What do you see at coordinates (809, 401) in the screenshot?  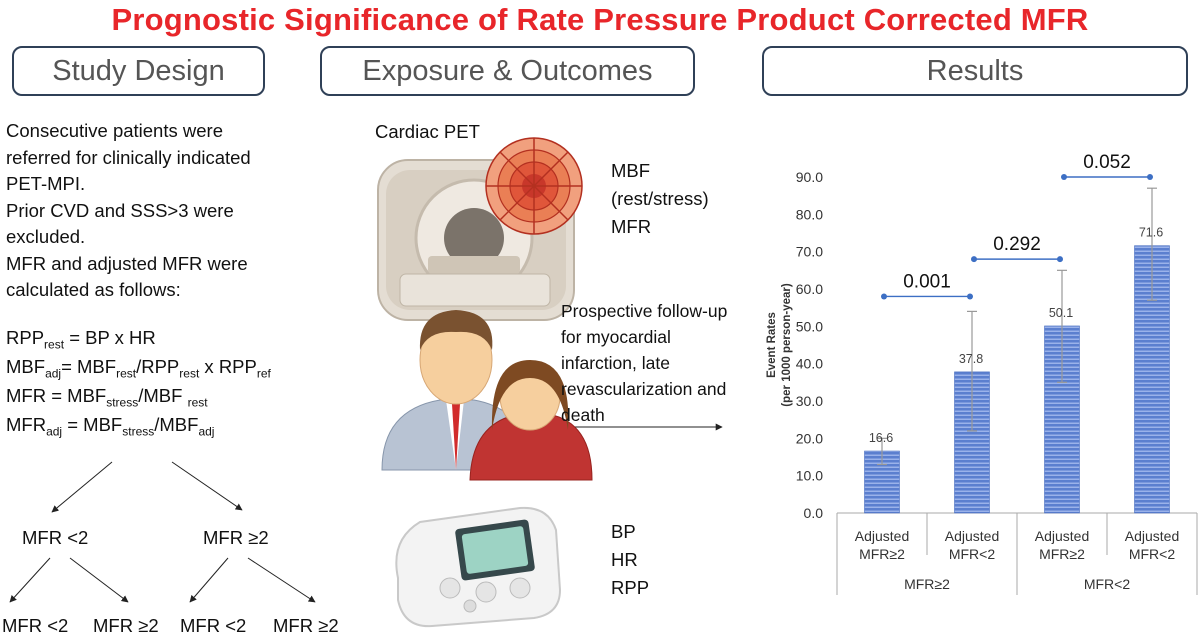 I see `y-tick-label: 30.0` at bounding box center [809, 401].